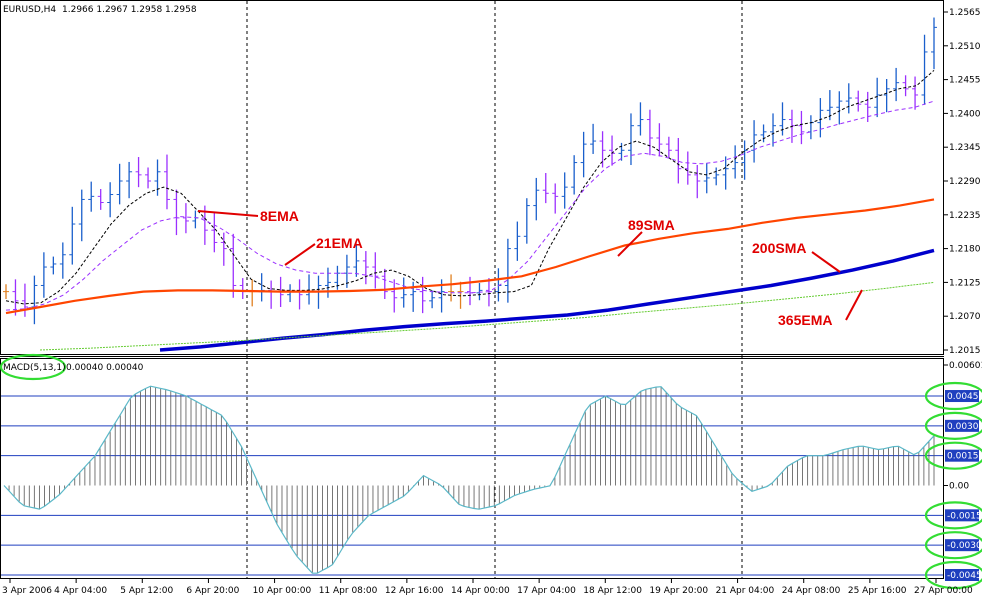 The width and height of the screenshot is (982, 599). Describe the element at coordinates (965, 317) in the screenshot. I see `price-tick-label: 1.2070` at that location.